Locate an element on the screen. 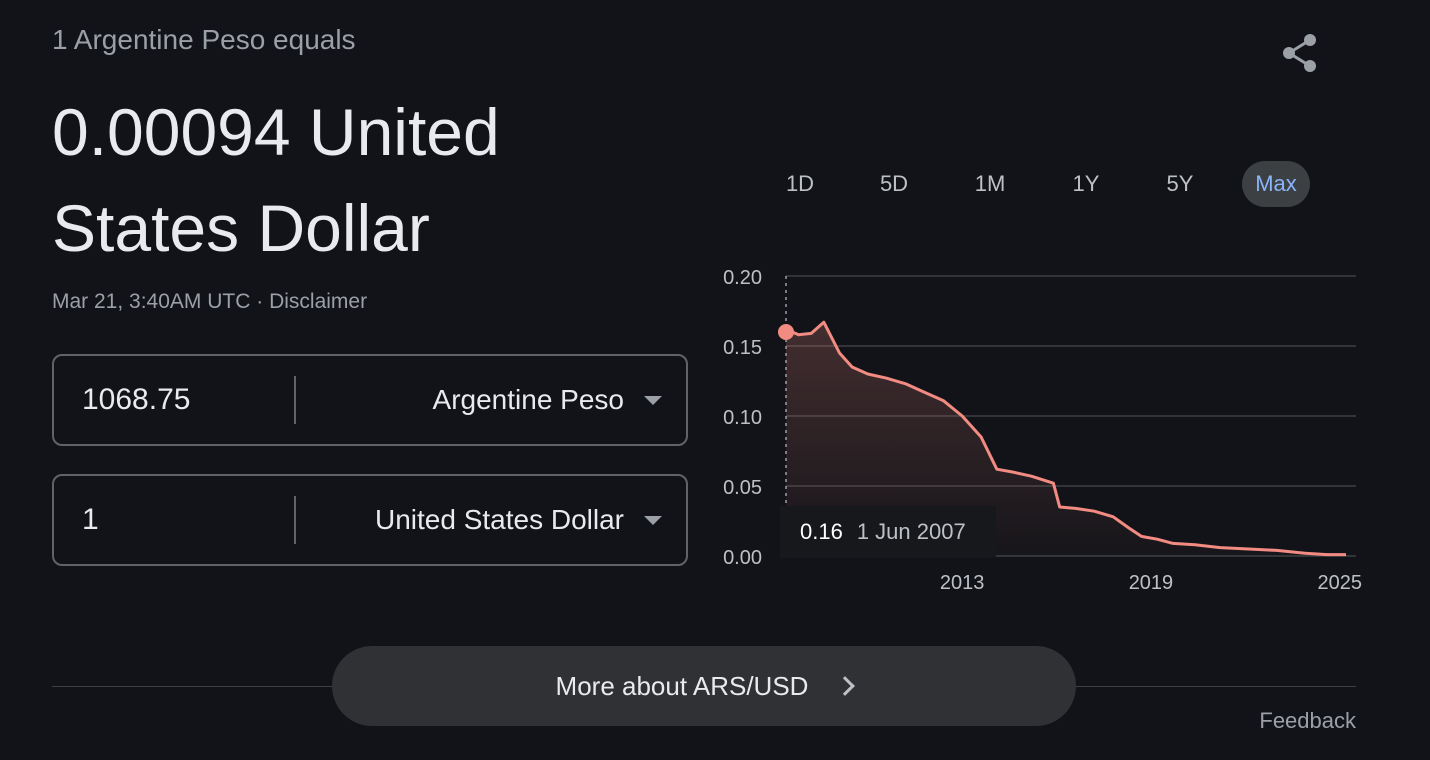 The width and height of the screenshot is (1430, 760). timestamp: Mar 21, 3:40AM UTC is located at coordinates (151, 301).